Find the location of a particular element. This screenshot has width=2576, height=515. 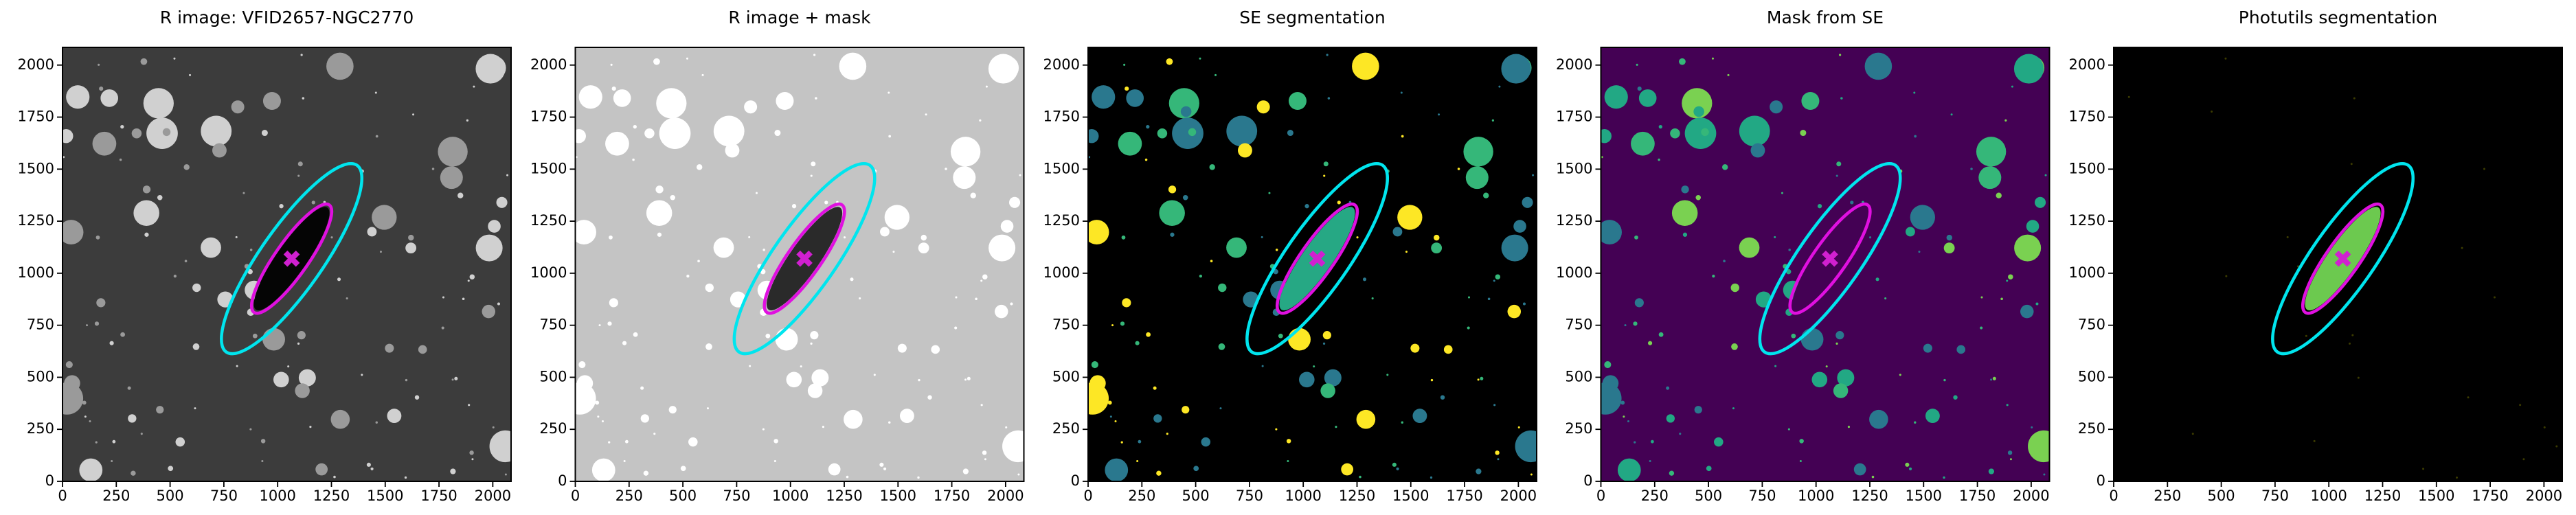

x-tick-label: 2000 is located at coordinates (1005, 496).